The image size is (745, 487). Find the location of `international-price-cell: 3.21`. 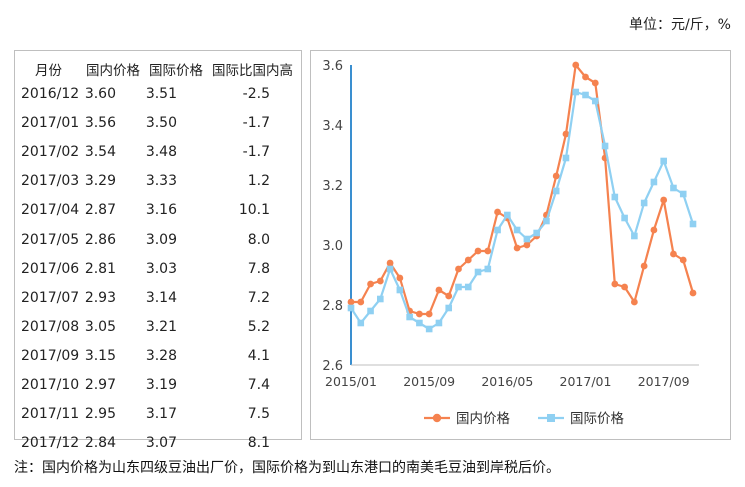

international-price-cell: 3.21 is located at coordinates (161, 326).